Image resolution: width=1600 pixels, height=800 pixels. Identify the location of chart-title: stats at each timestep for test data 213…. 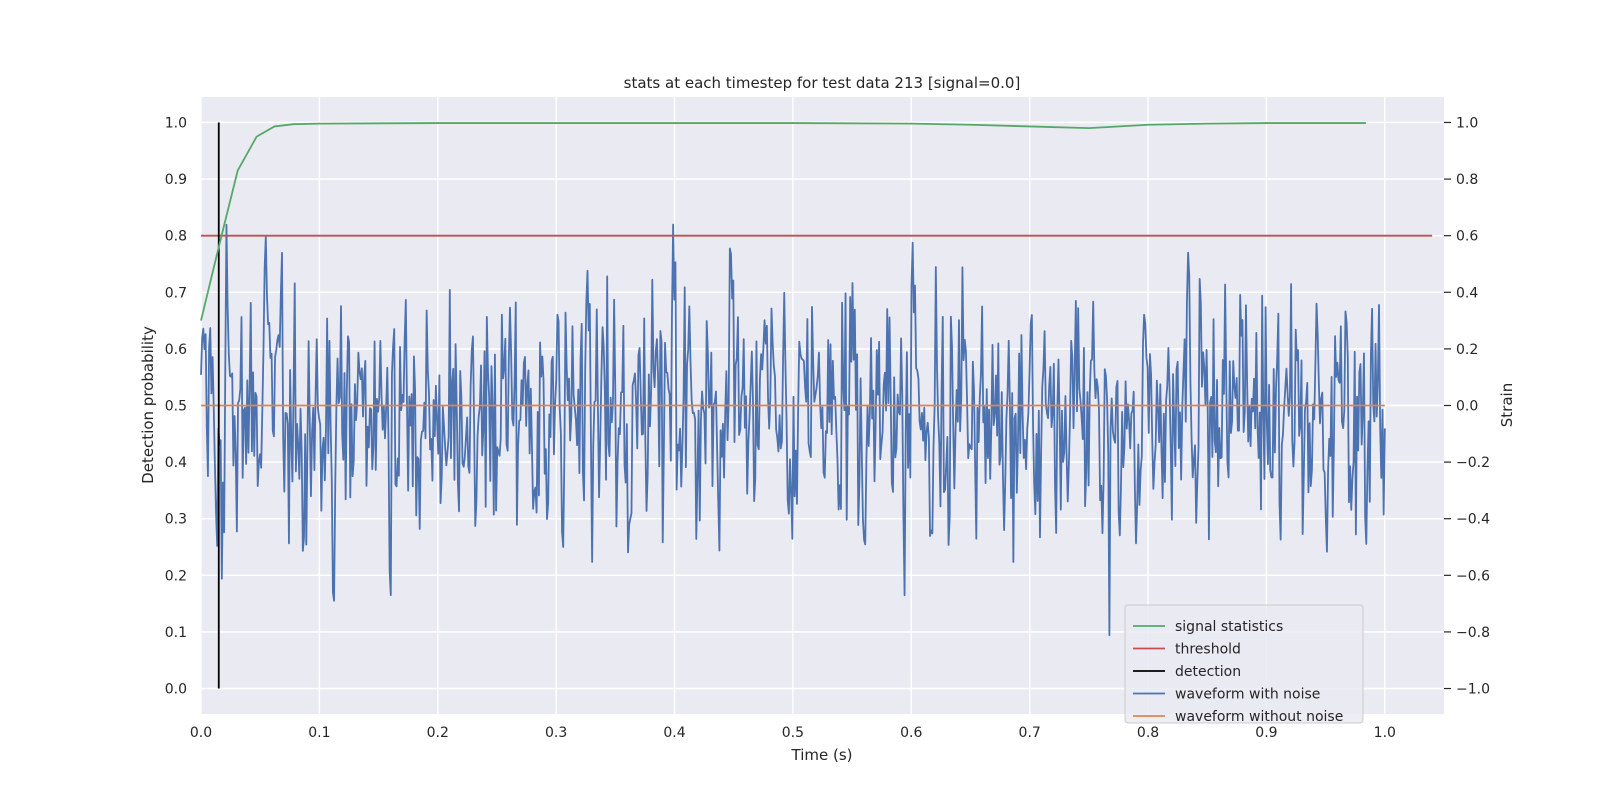
(822, 83).